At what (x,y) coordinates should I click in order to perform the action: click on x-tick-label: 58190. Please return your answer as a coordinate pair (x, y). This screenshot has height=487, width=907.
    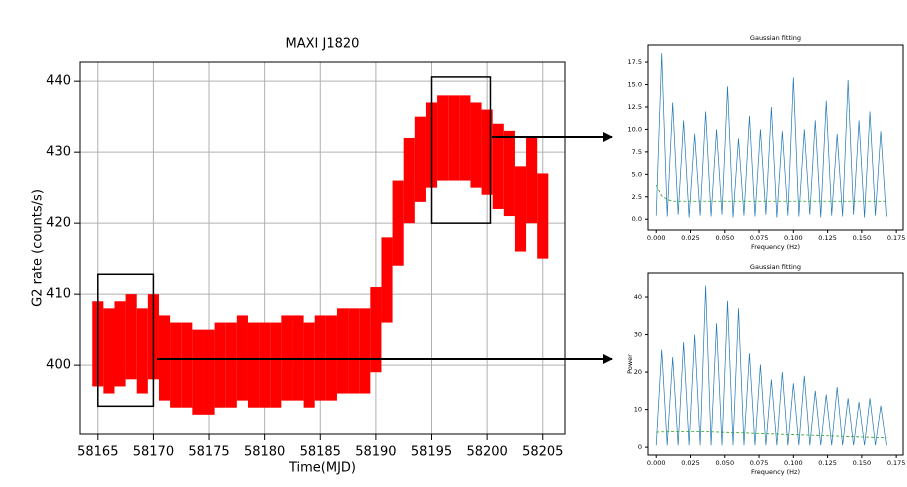
    Looking at the image, I should click on (375, 452).